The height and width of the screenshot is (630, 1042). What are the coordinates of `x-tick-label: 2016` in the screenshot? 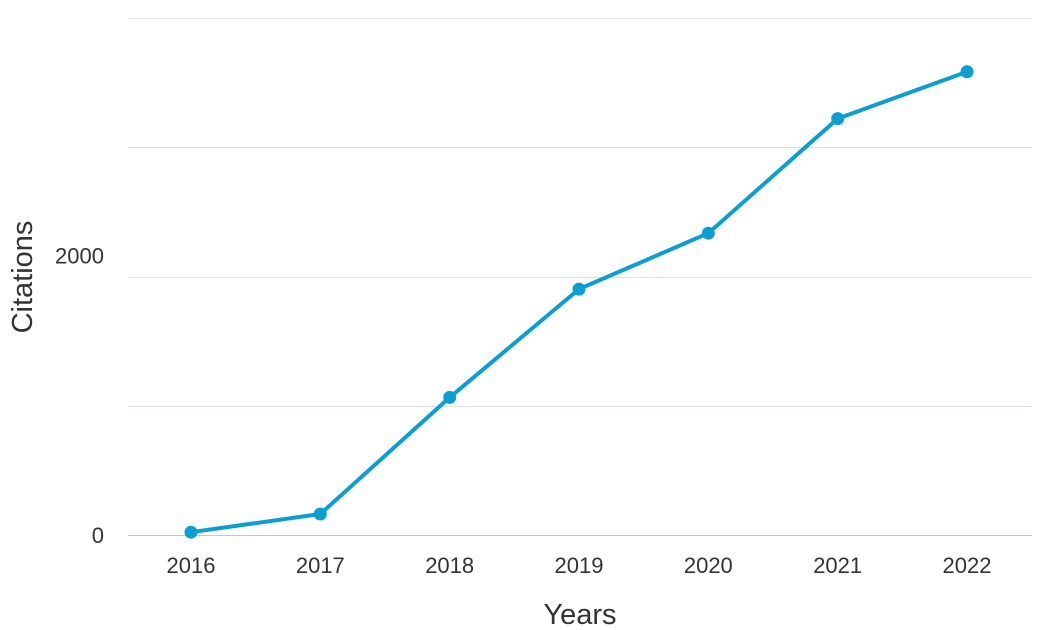 It's located at (191, 565).